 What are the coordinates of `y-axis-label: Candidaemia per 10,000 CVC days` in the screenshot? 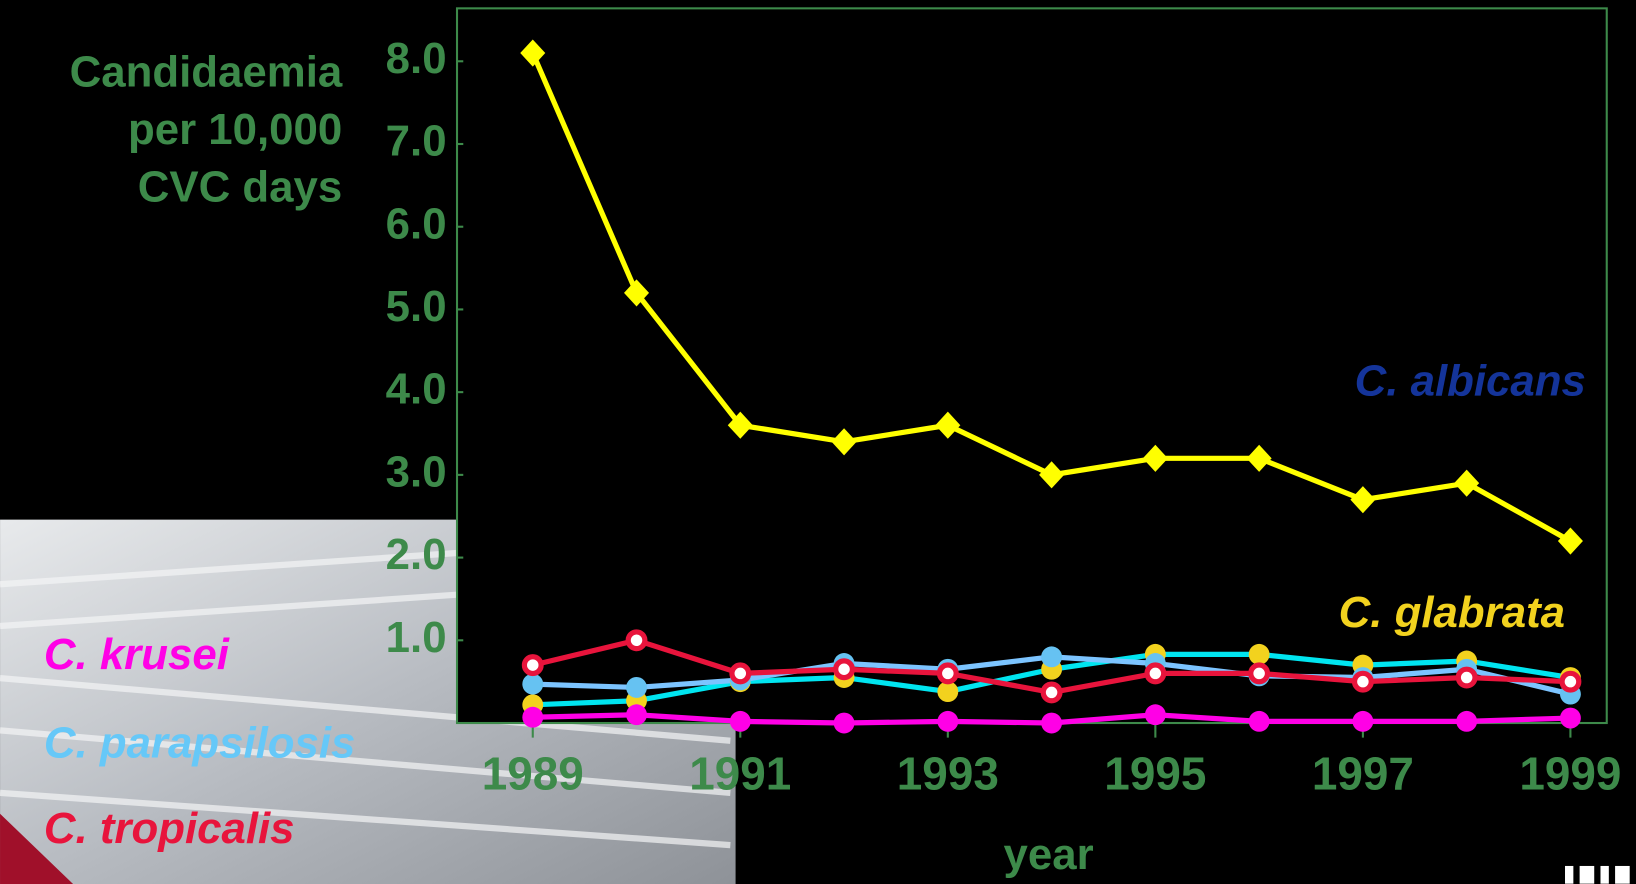 It's located at (206, 130).